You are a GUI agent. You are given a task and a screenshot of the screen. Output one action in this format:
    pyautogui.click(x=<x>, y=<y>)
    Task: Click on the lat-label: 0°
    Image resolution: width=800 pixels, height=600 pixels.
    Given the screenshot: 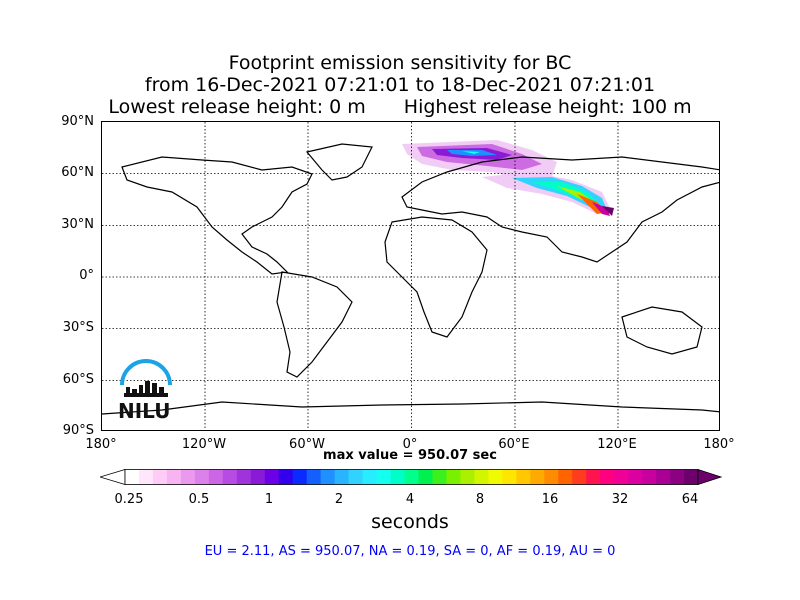 What is the action you would take?
    pyautogui.click(x=86, y=275)
    